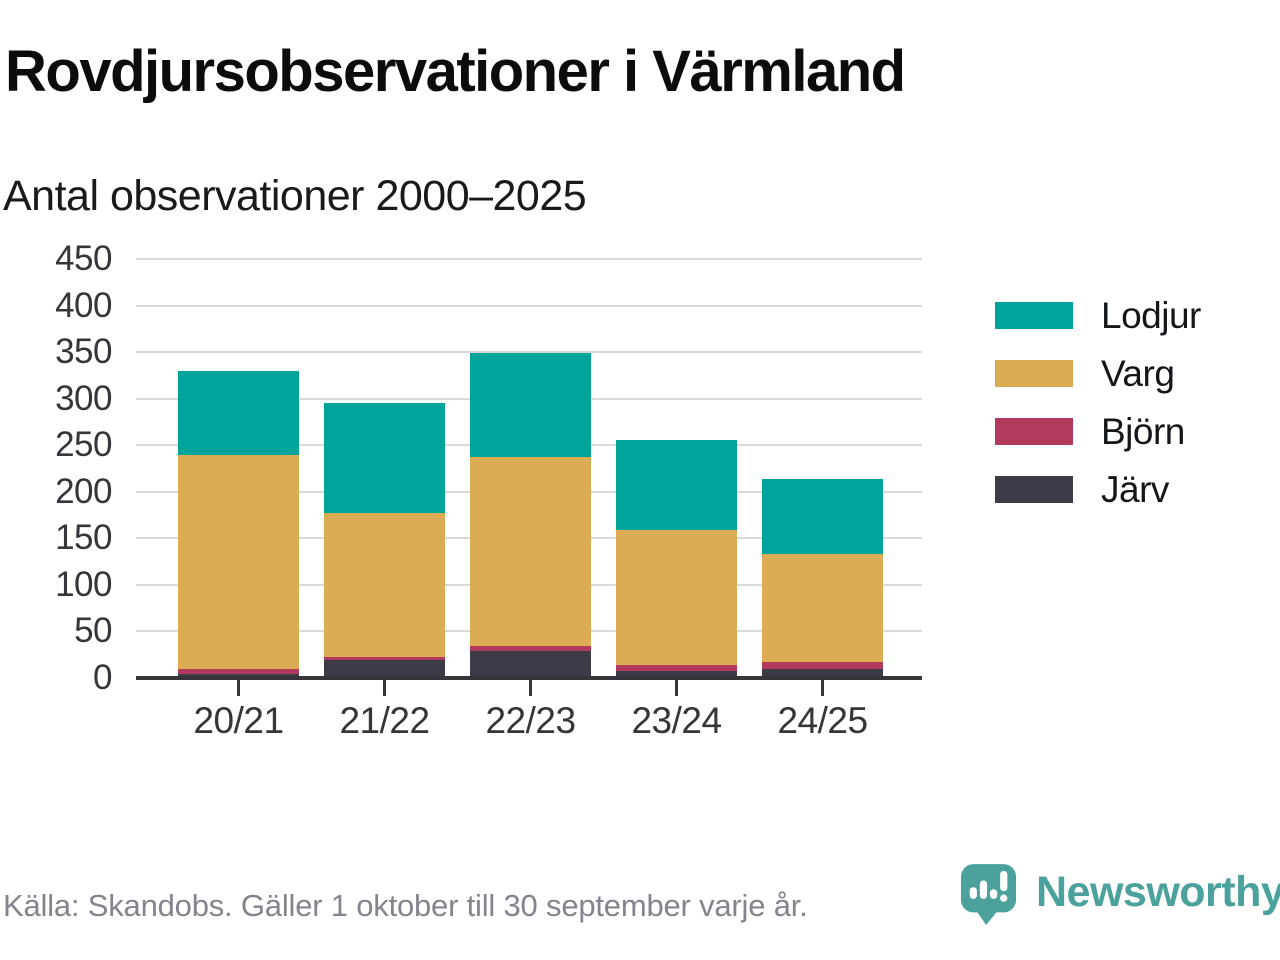  I want to click on chart-subtitle: Antal observationer 2000–2025, so click(295, 196).